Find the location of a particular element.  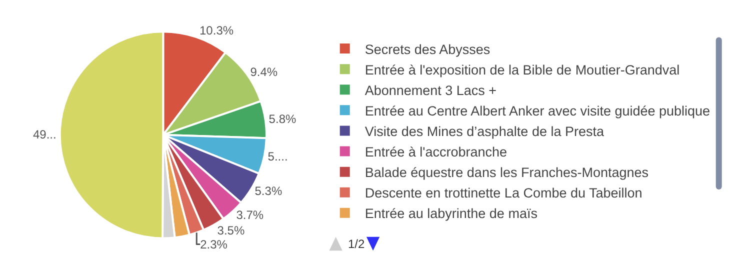

legend-label: Balade équestre dans les Franches-Montagnes is located at coordinates (506, 172).